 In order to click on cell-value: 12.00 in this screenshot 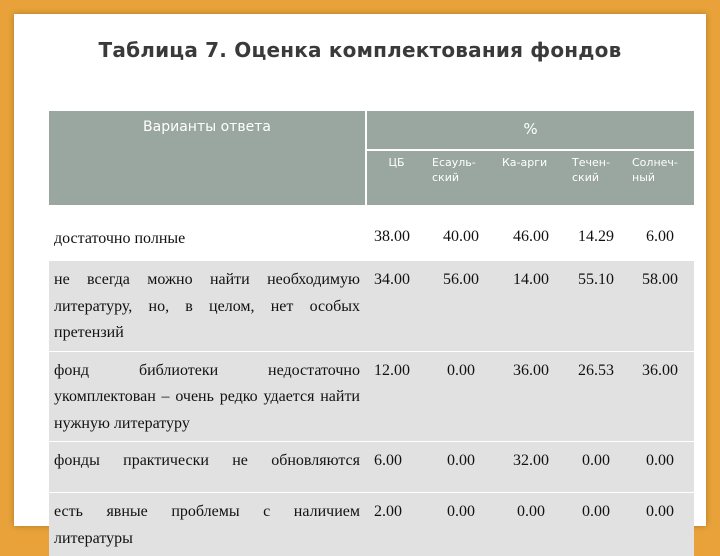, I will do `click(396, 396)`.